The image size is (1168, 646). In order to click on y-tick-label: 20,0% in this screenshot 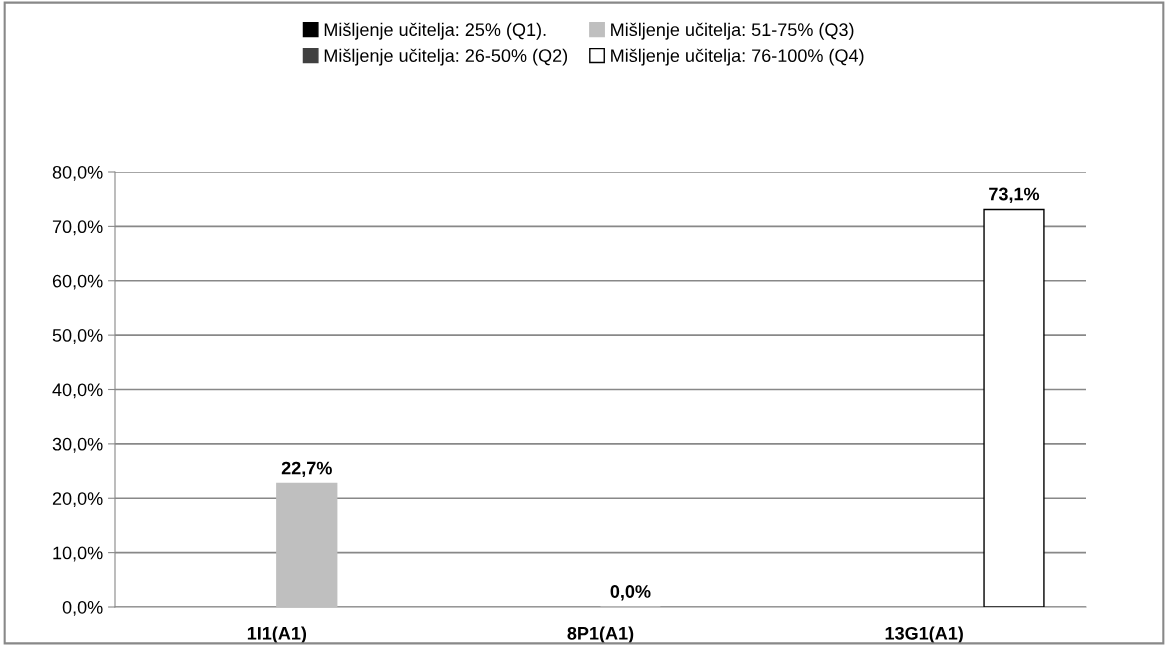, I will do `click(77, 500)`.